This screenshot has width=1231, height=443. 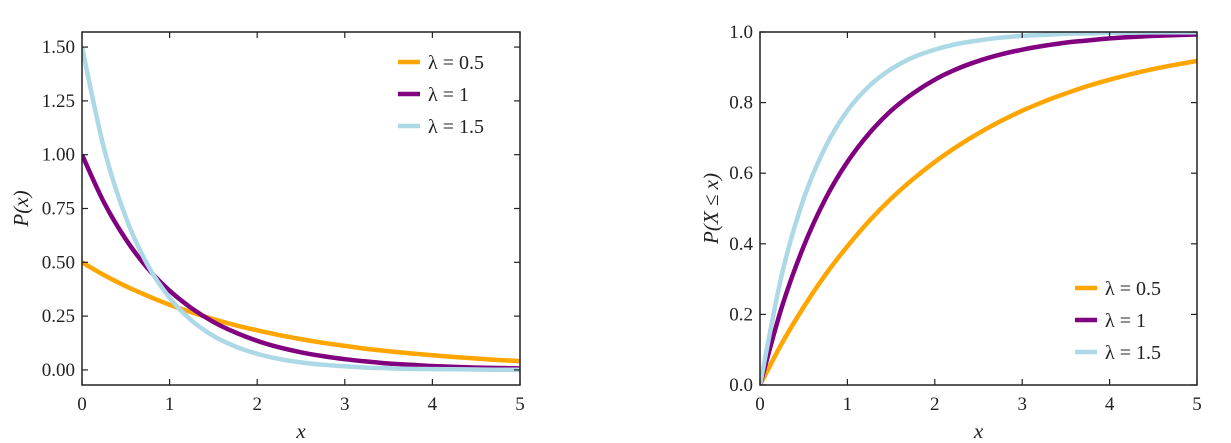 What do you see at coordinates (741, 103) in the screenshot?
I see `y-tick-label: 0.8` at bounding box center [741, 103].